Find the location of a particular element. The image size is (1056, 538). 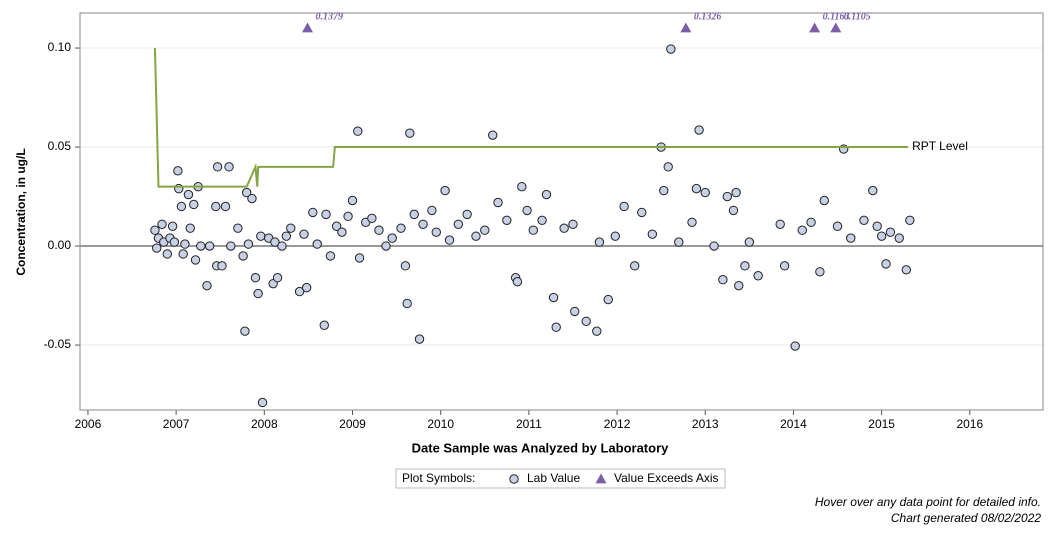

x-tick-label: 2016 is located at coordinates (969, 424).